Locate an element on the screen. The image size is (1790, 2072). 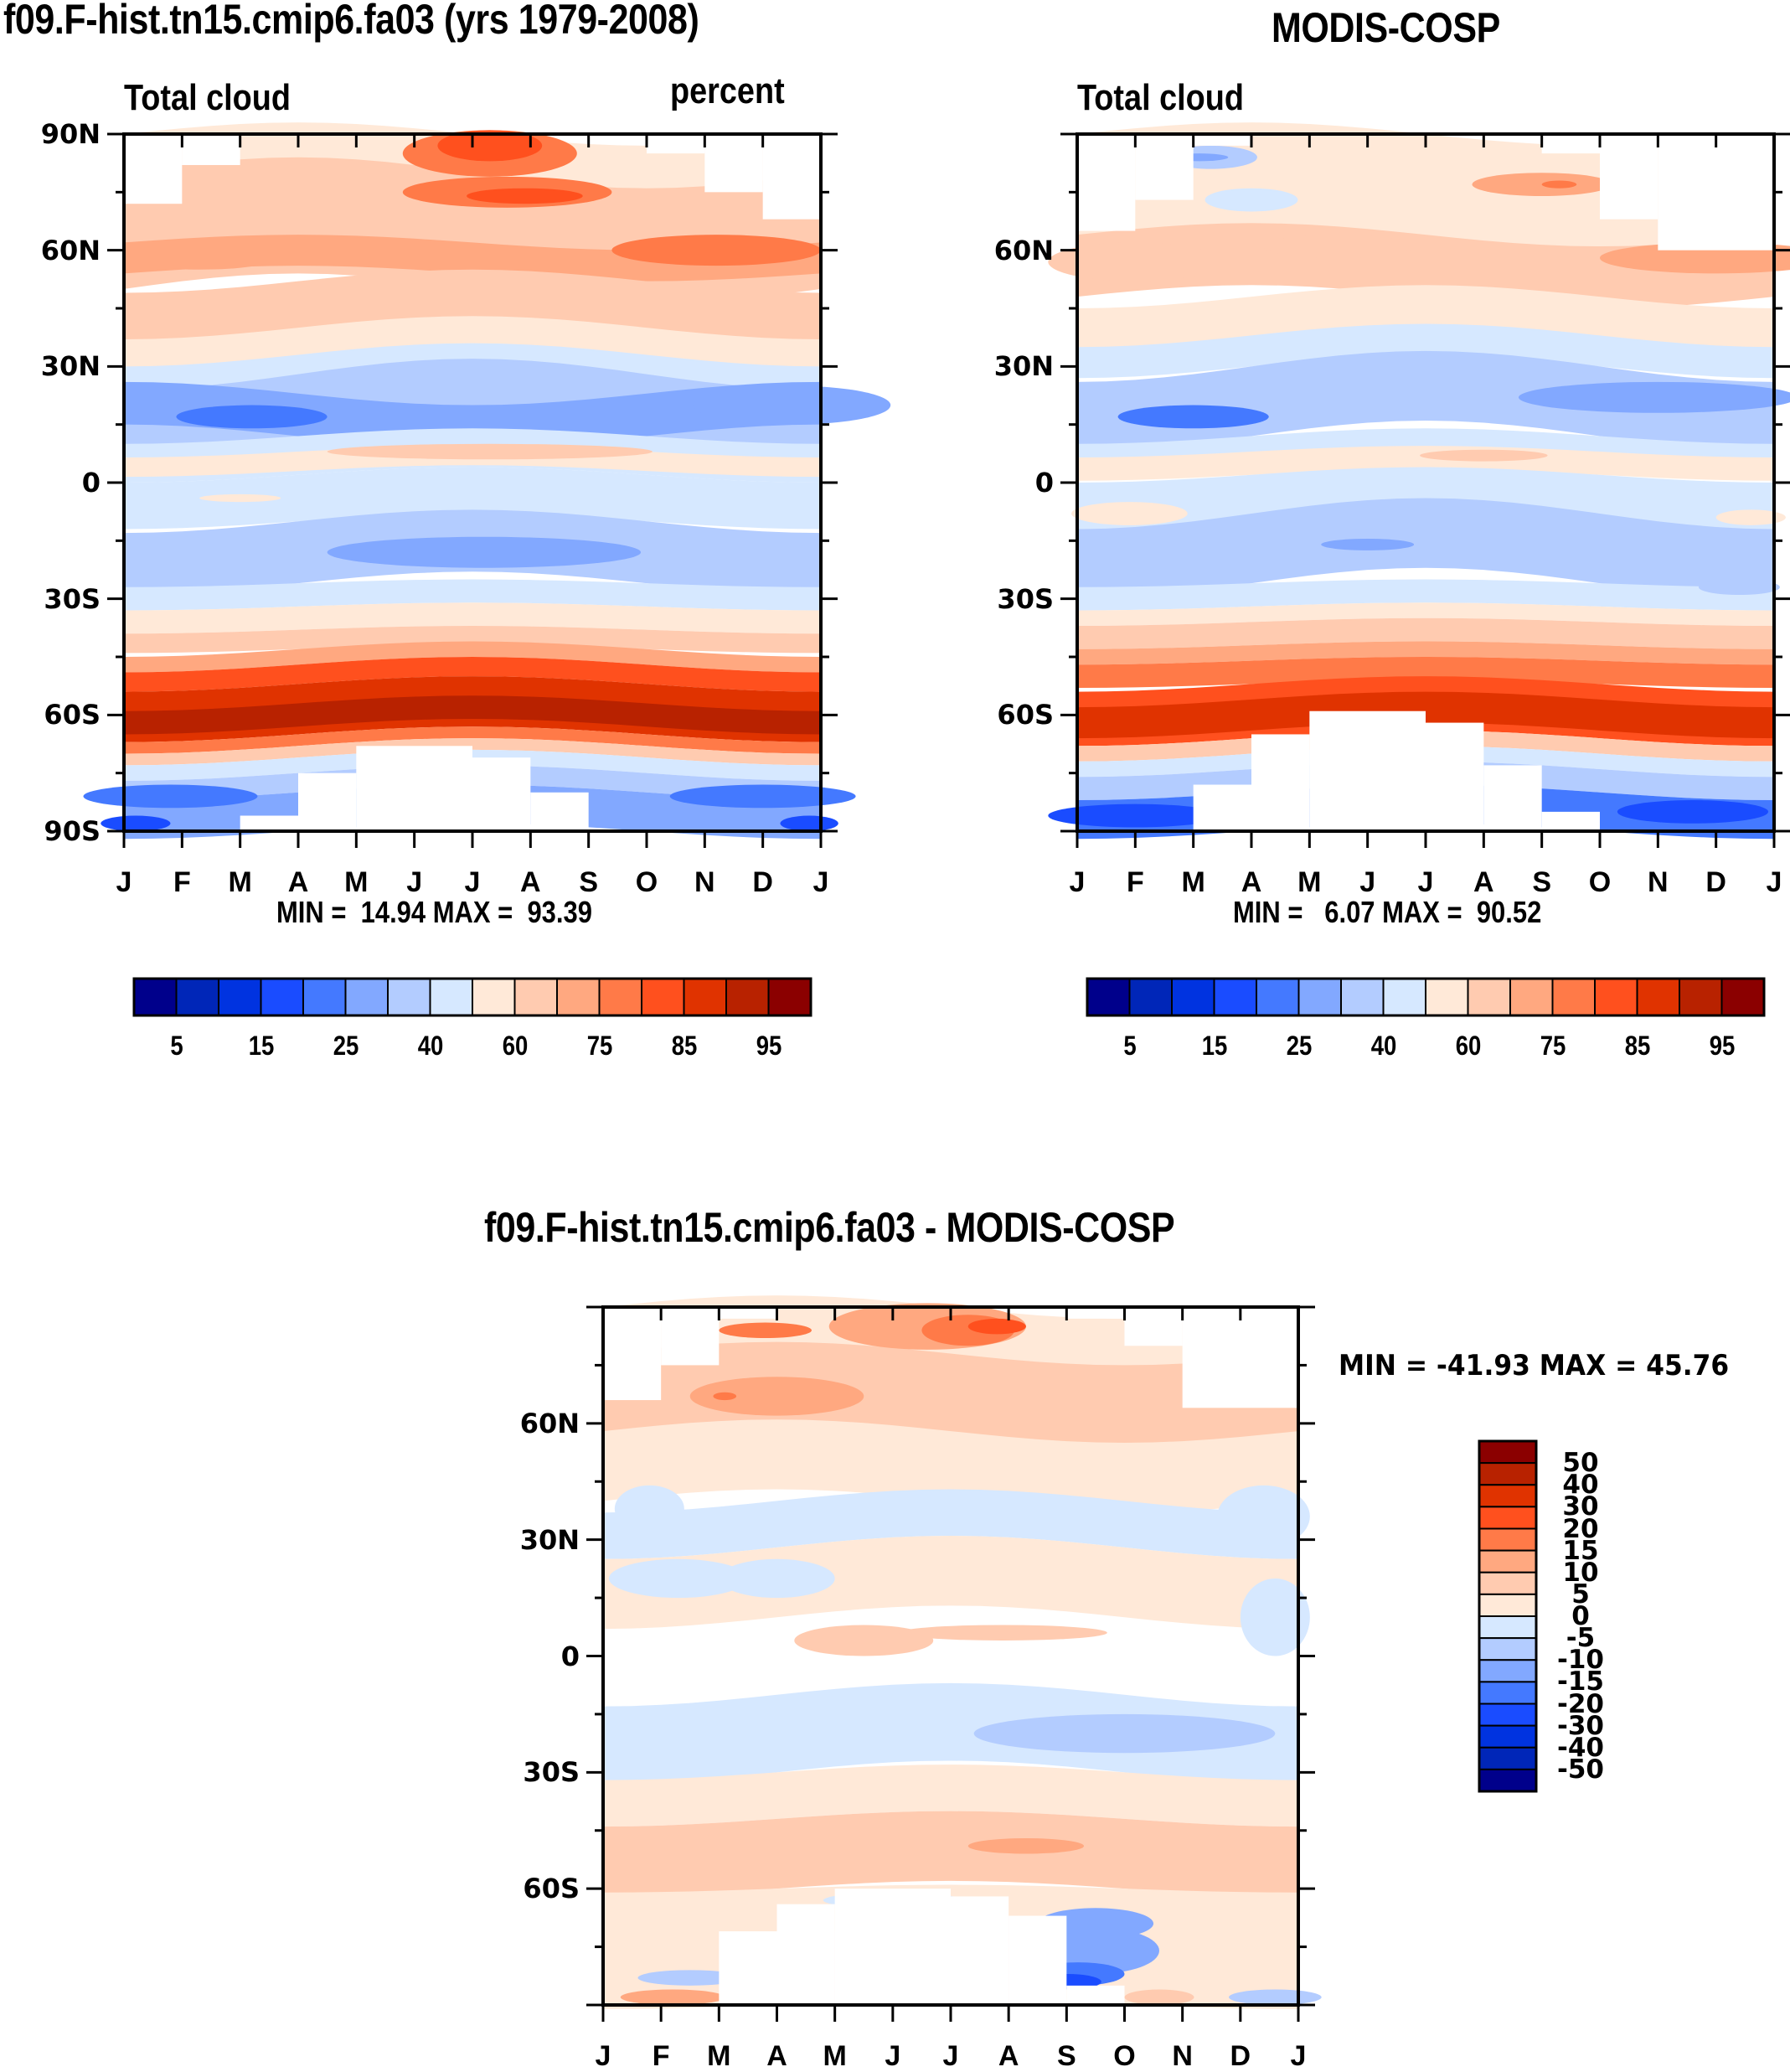
panel1-stats: MIN = 14.94 MAX = 93.39 is located at coordinates (434, 912).